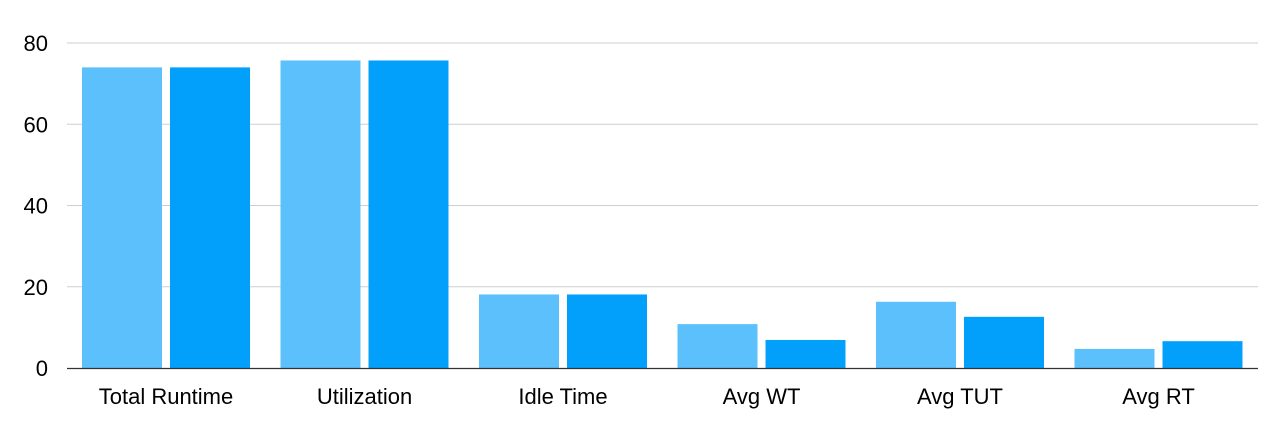 This screenshot has width=1286, height=434. I want to click on x-category-label: Utilization, so click(364, 396).